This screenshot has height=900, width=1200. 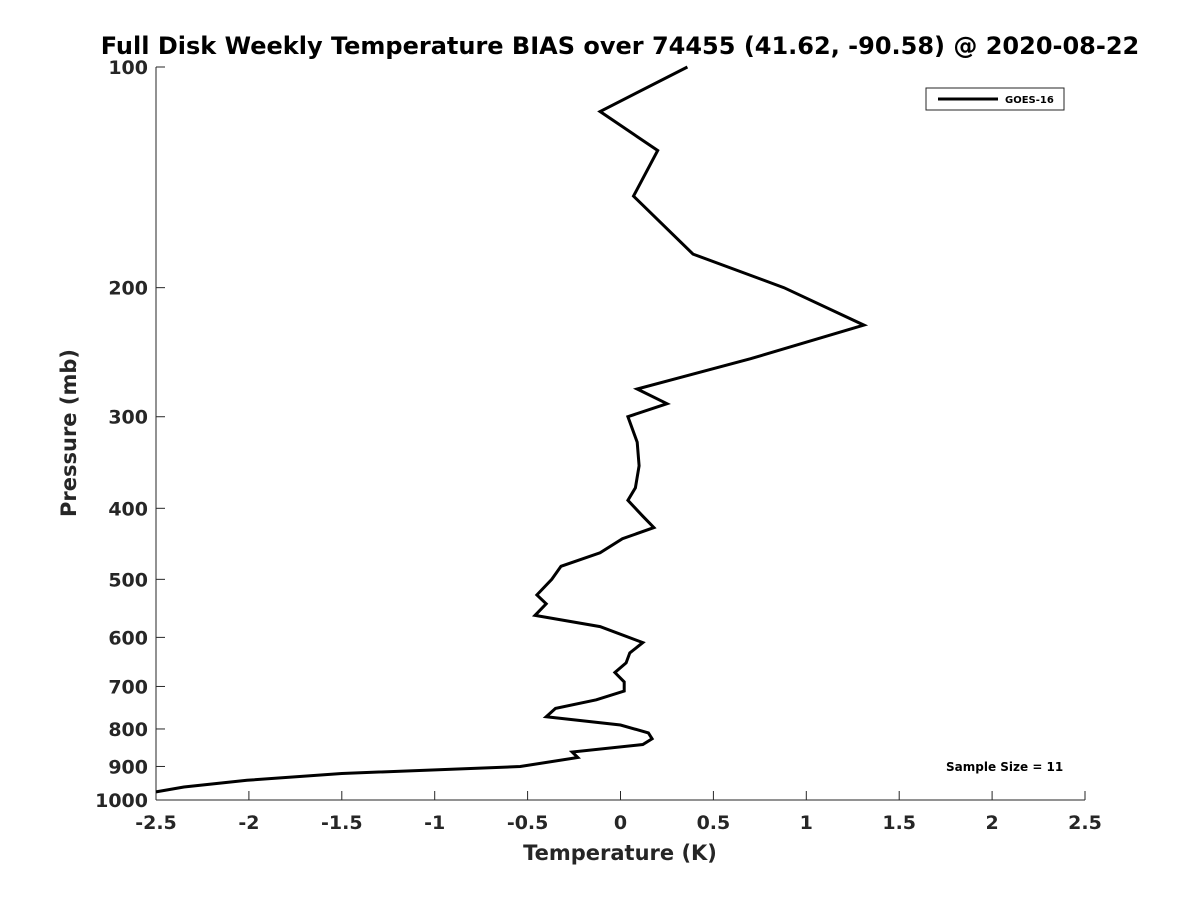 What do you see at coordinates (128, 509) in the screenshot?
I see `y-tick-label: 400` at bounding box center [128, 509].